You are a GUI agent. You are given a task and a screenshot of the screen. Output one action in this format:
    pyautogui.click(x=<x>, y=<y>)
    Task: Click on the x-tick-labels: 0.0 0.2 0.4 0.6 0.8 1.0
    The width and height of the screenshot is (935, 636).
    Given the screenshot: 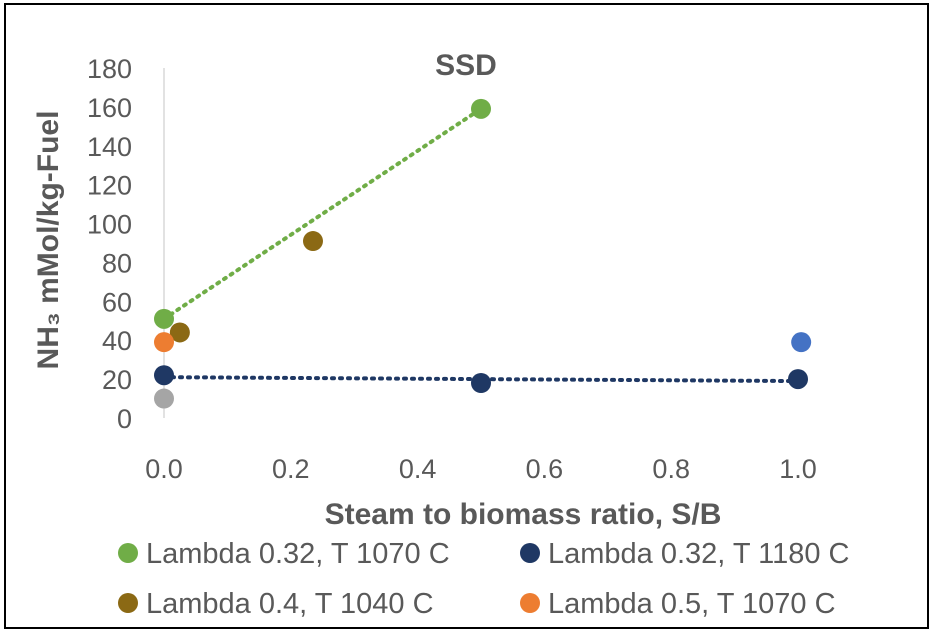 What is the action you would take?
    pyautogui.click(x=481, y=469)
    